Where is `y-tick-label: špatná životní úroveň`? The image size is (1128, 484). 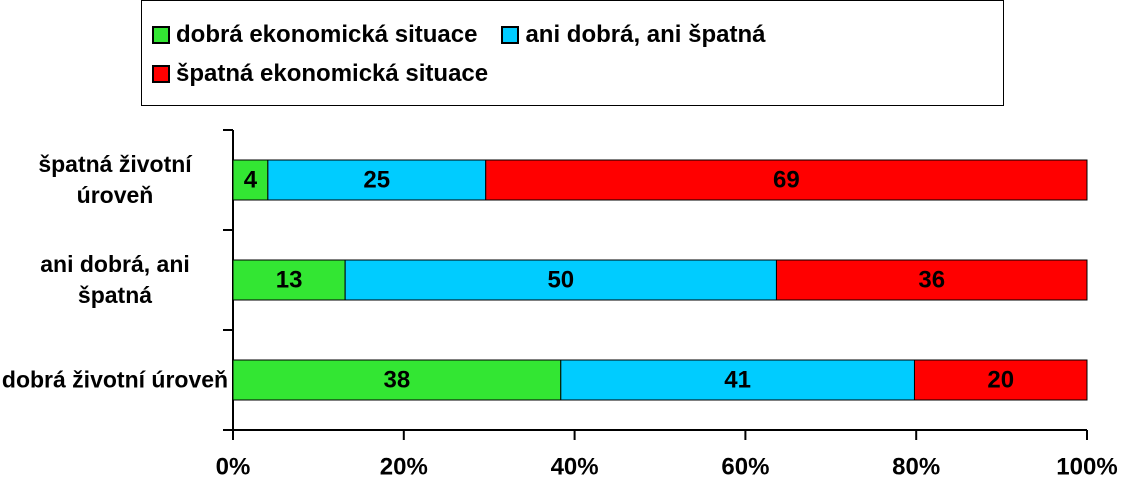 y-tick-label: špatná životní úroveň is located at coordinates (115, 179).